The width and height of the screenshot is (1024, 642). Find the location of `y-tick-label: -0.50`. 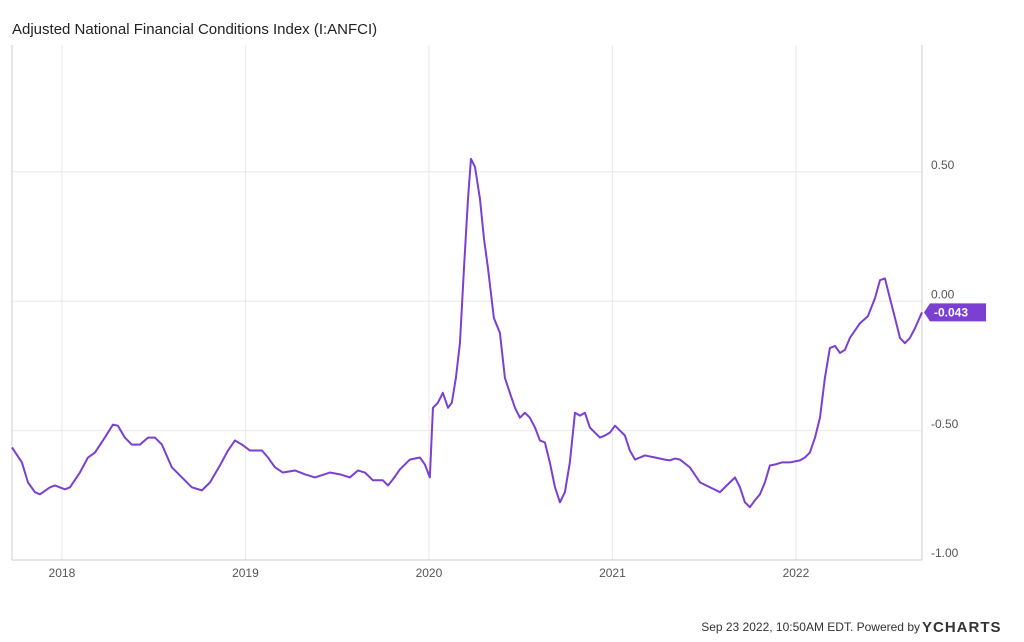

y-tick-label: -0.50 is located at coordinates (945, 424).